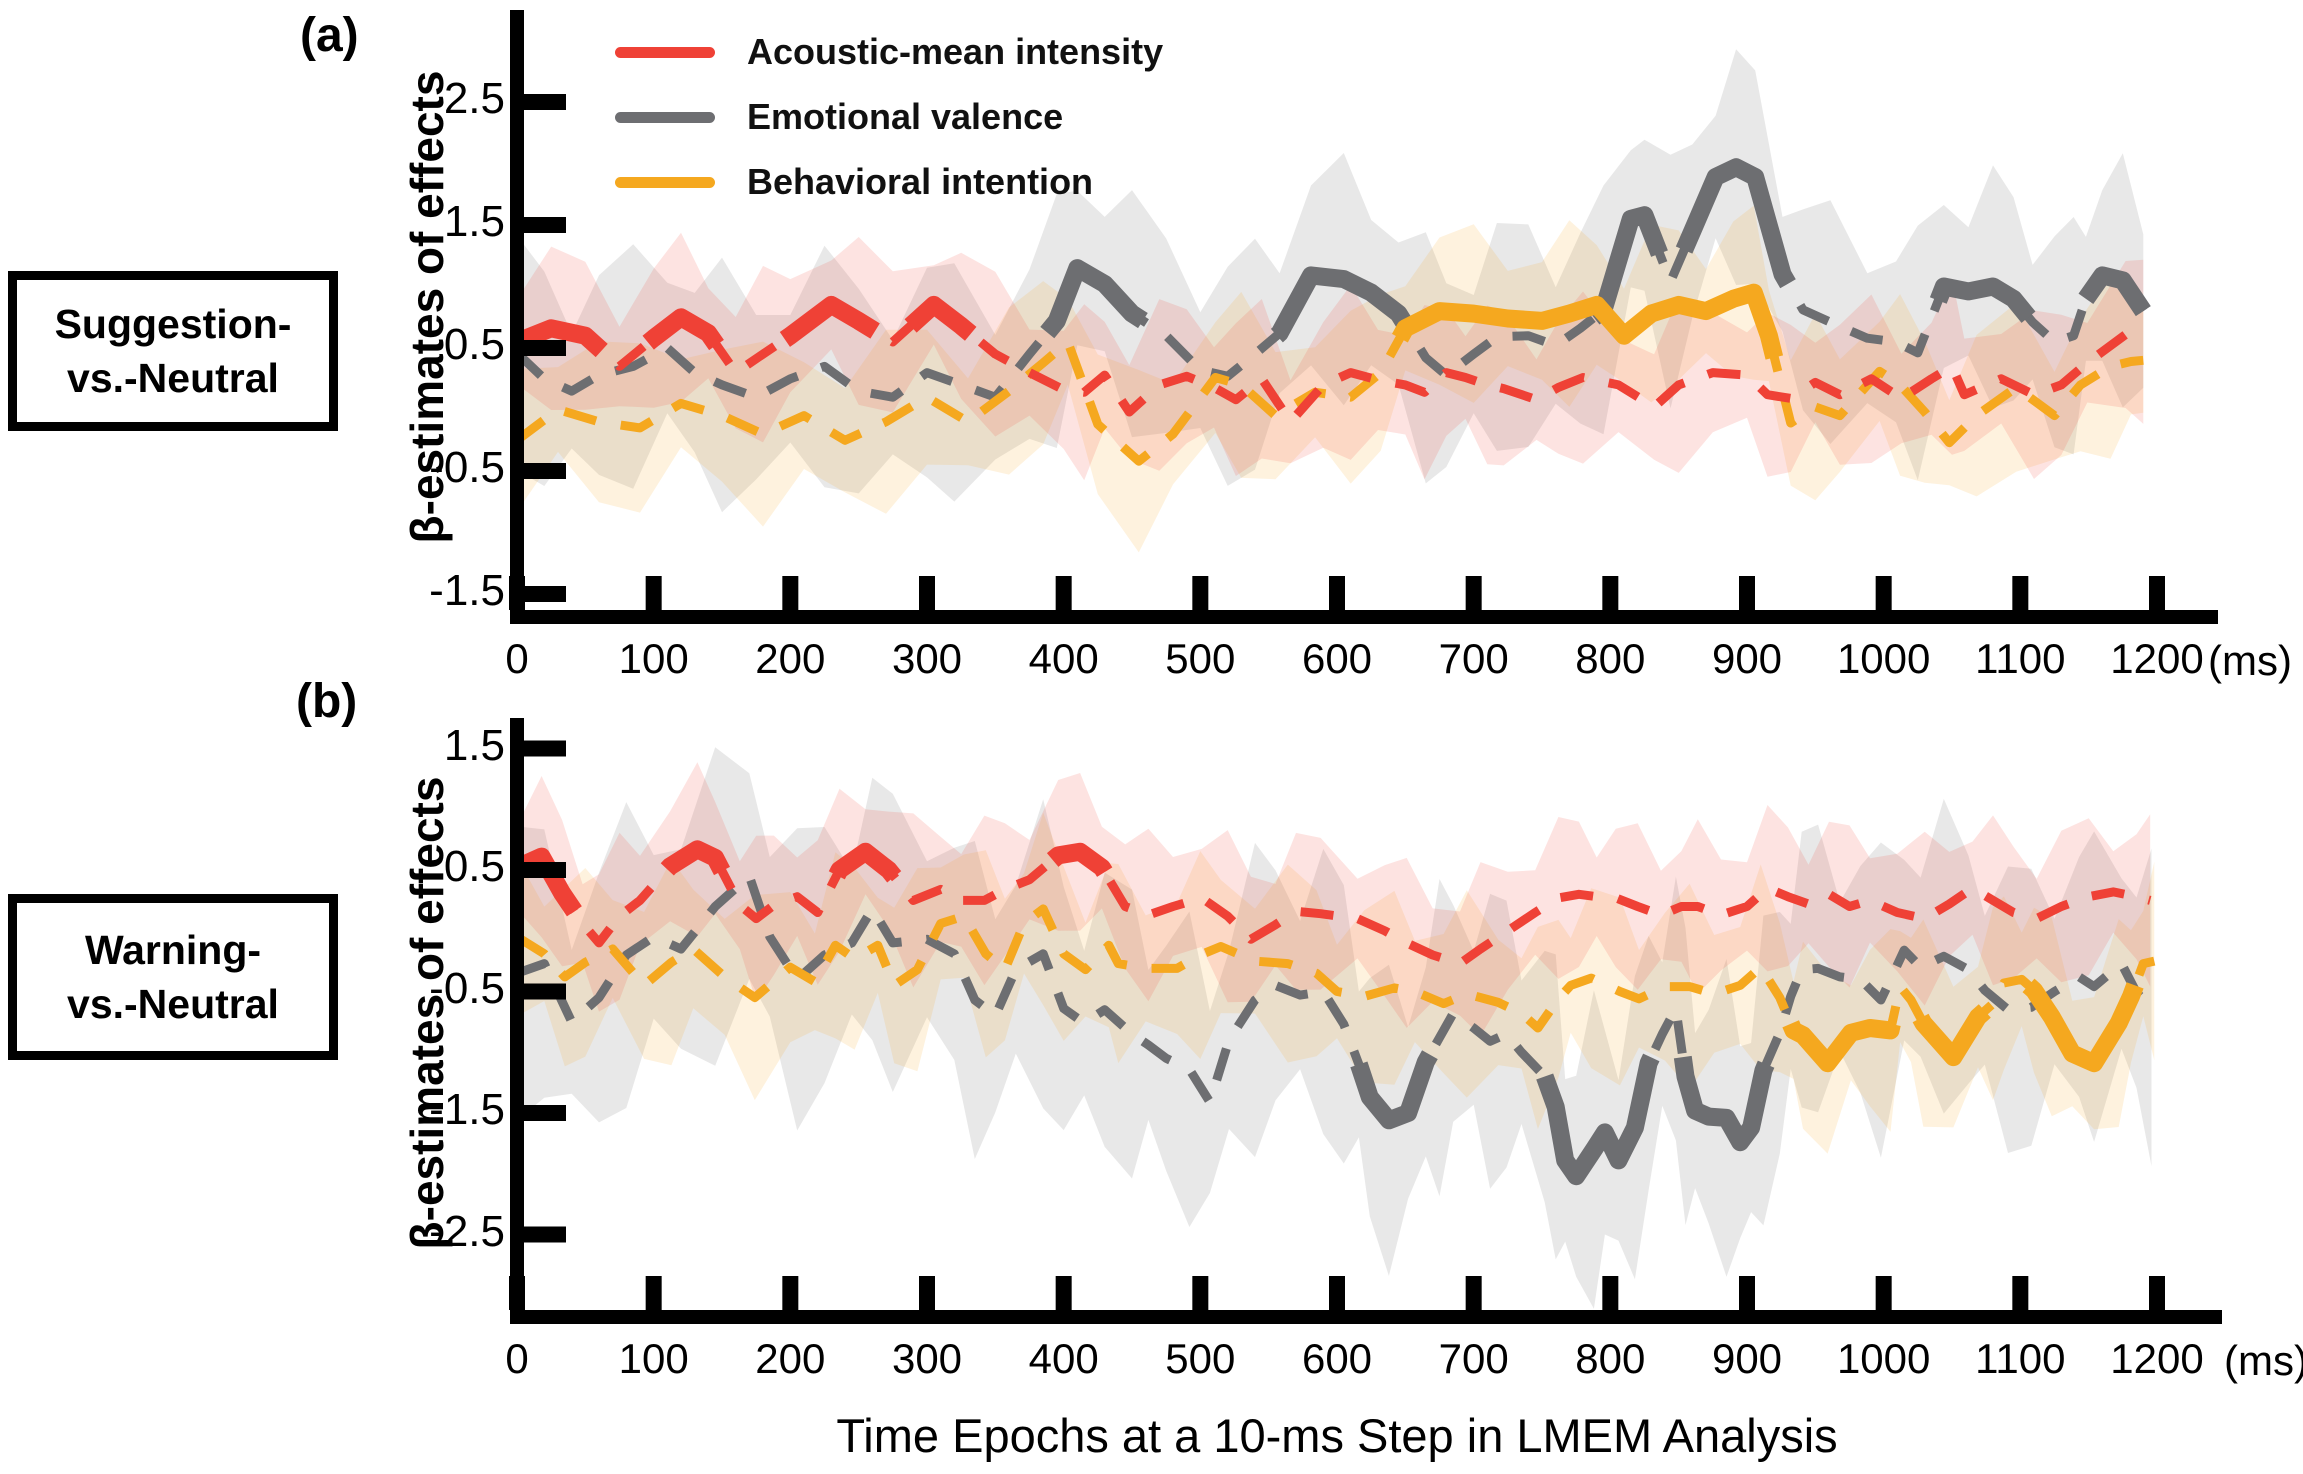  Describe the element at coordinates (927, 1358) in the screenshot. I see `x-tick-label: 300` at that location.